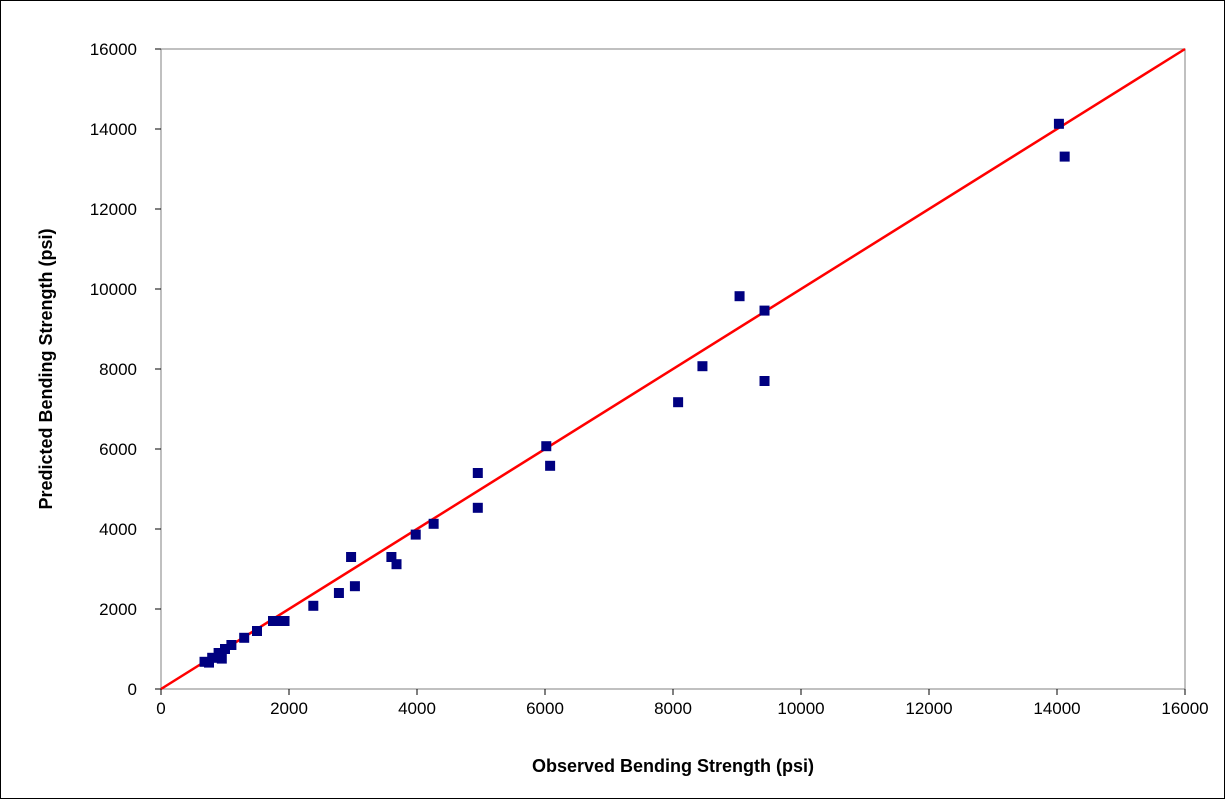 The width and height of the screenshot is (1227, 801). What do you see at coordinates (673, 766) in the screenshot?
I see `x-axis-title: Observed Bending Strength (psi)` at bounding box center [673, 766].